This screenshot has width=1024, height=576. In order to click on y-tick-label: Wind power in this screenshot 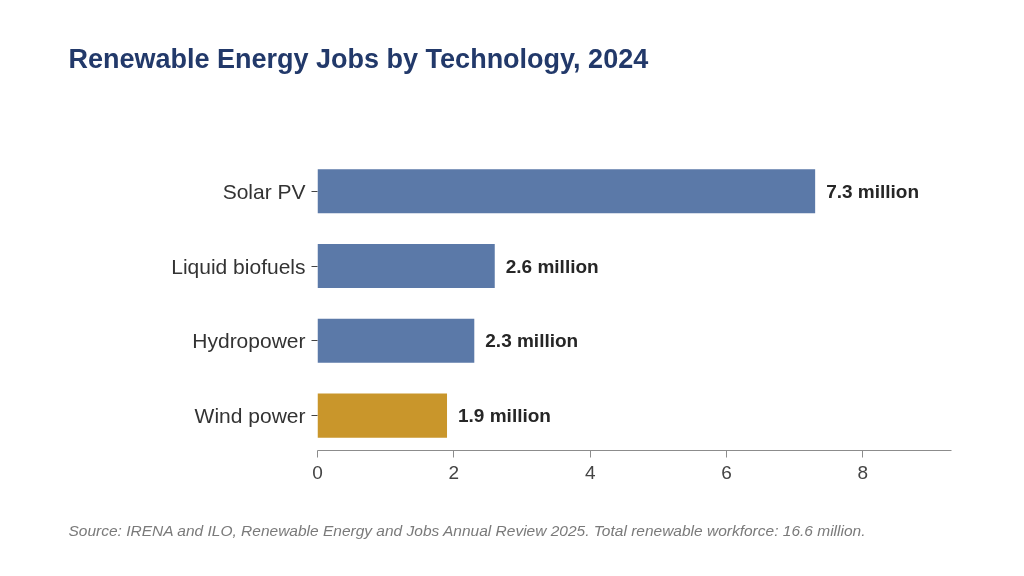, I will do `click(250, 416)`.